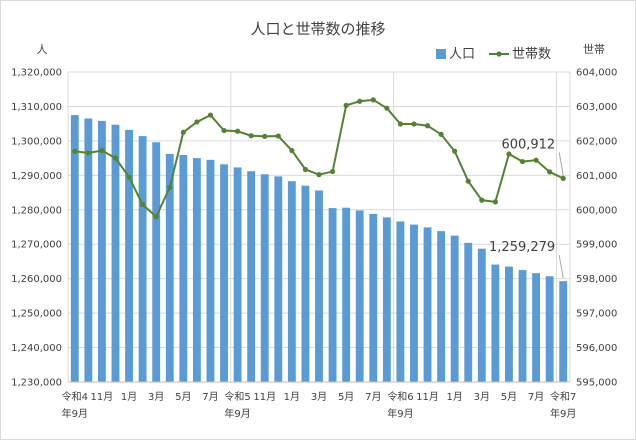 This screenshot has height=440, width=636. What do you see at coordinates (400, 396) in the screenshot?
I see `x-axis-tick-label: 令和6` at bounding box center [400, 396].